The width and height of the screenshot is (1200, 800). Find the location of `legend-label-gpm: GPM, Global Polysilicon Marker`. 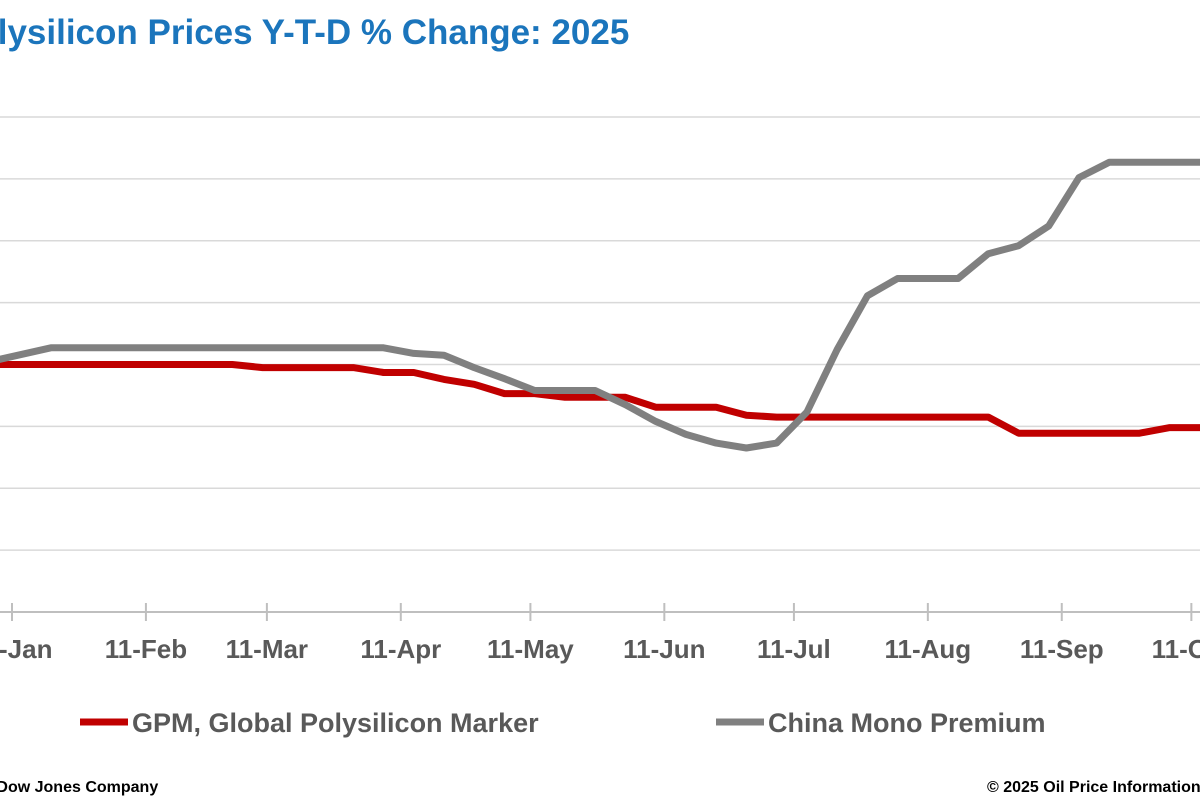

legend-label-gpm: GPM, Global Polysilicon Marker is located at coordinates (335, 723).